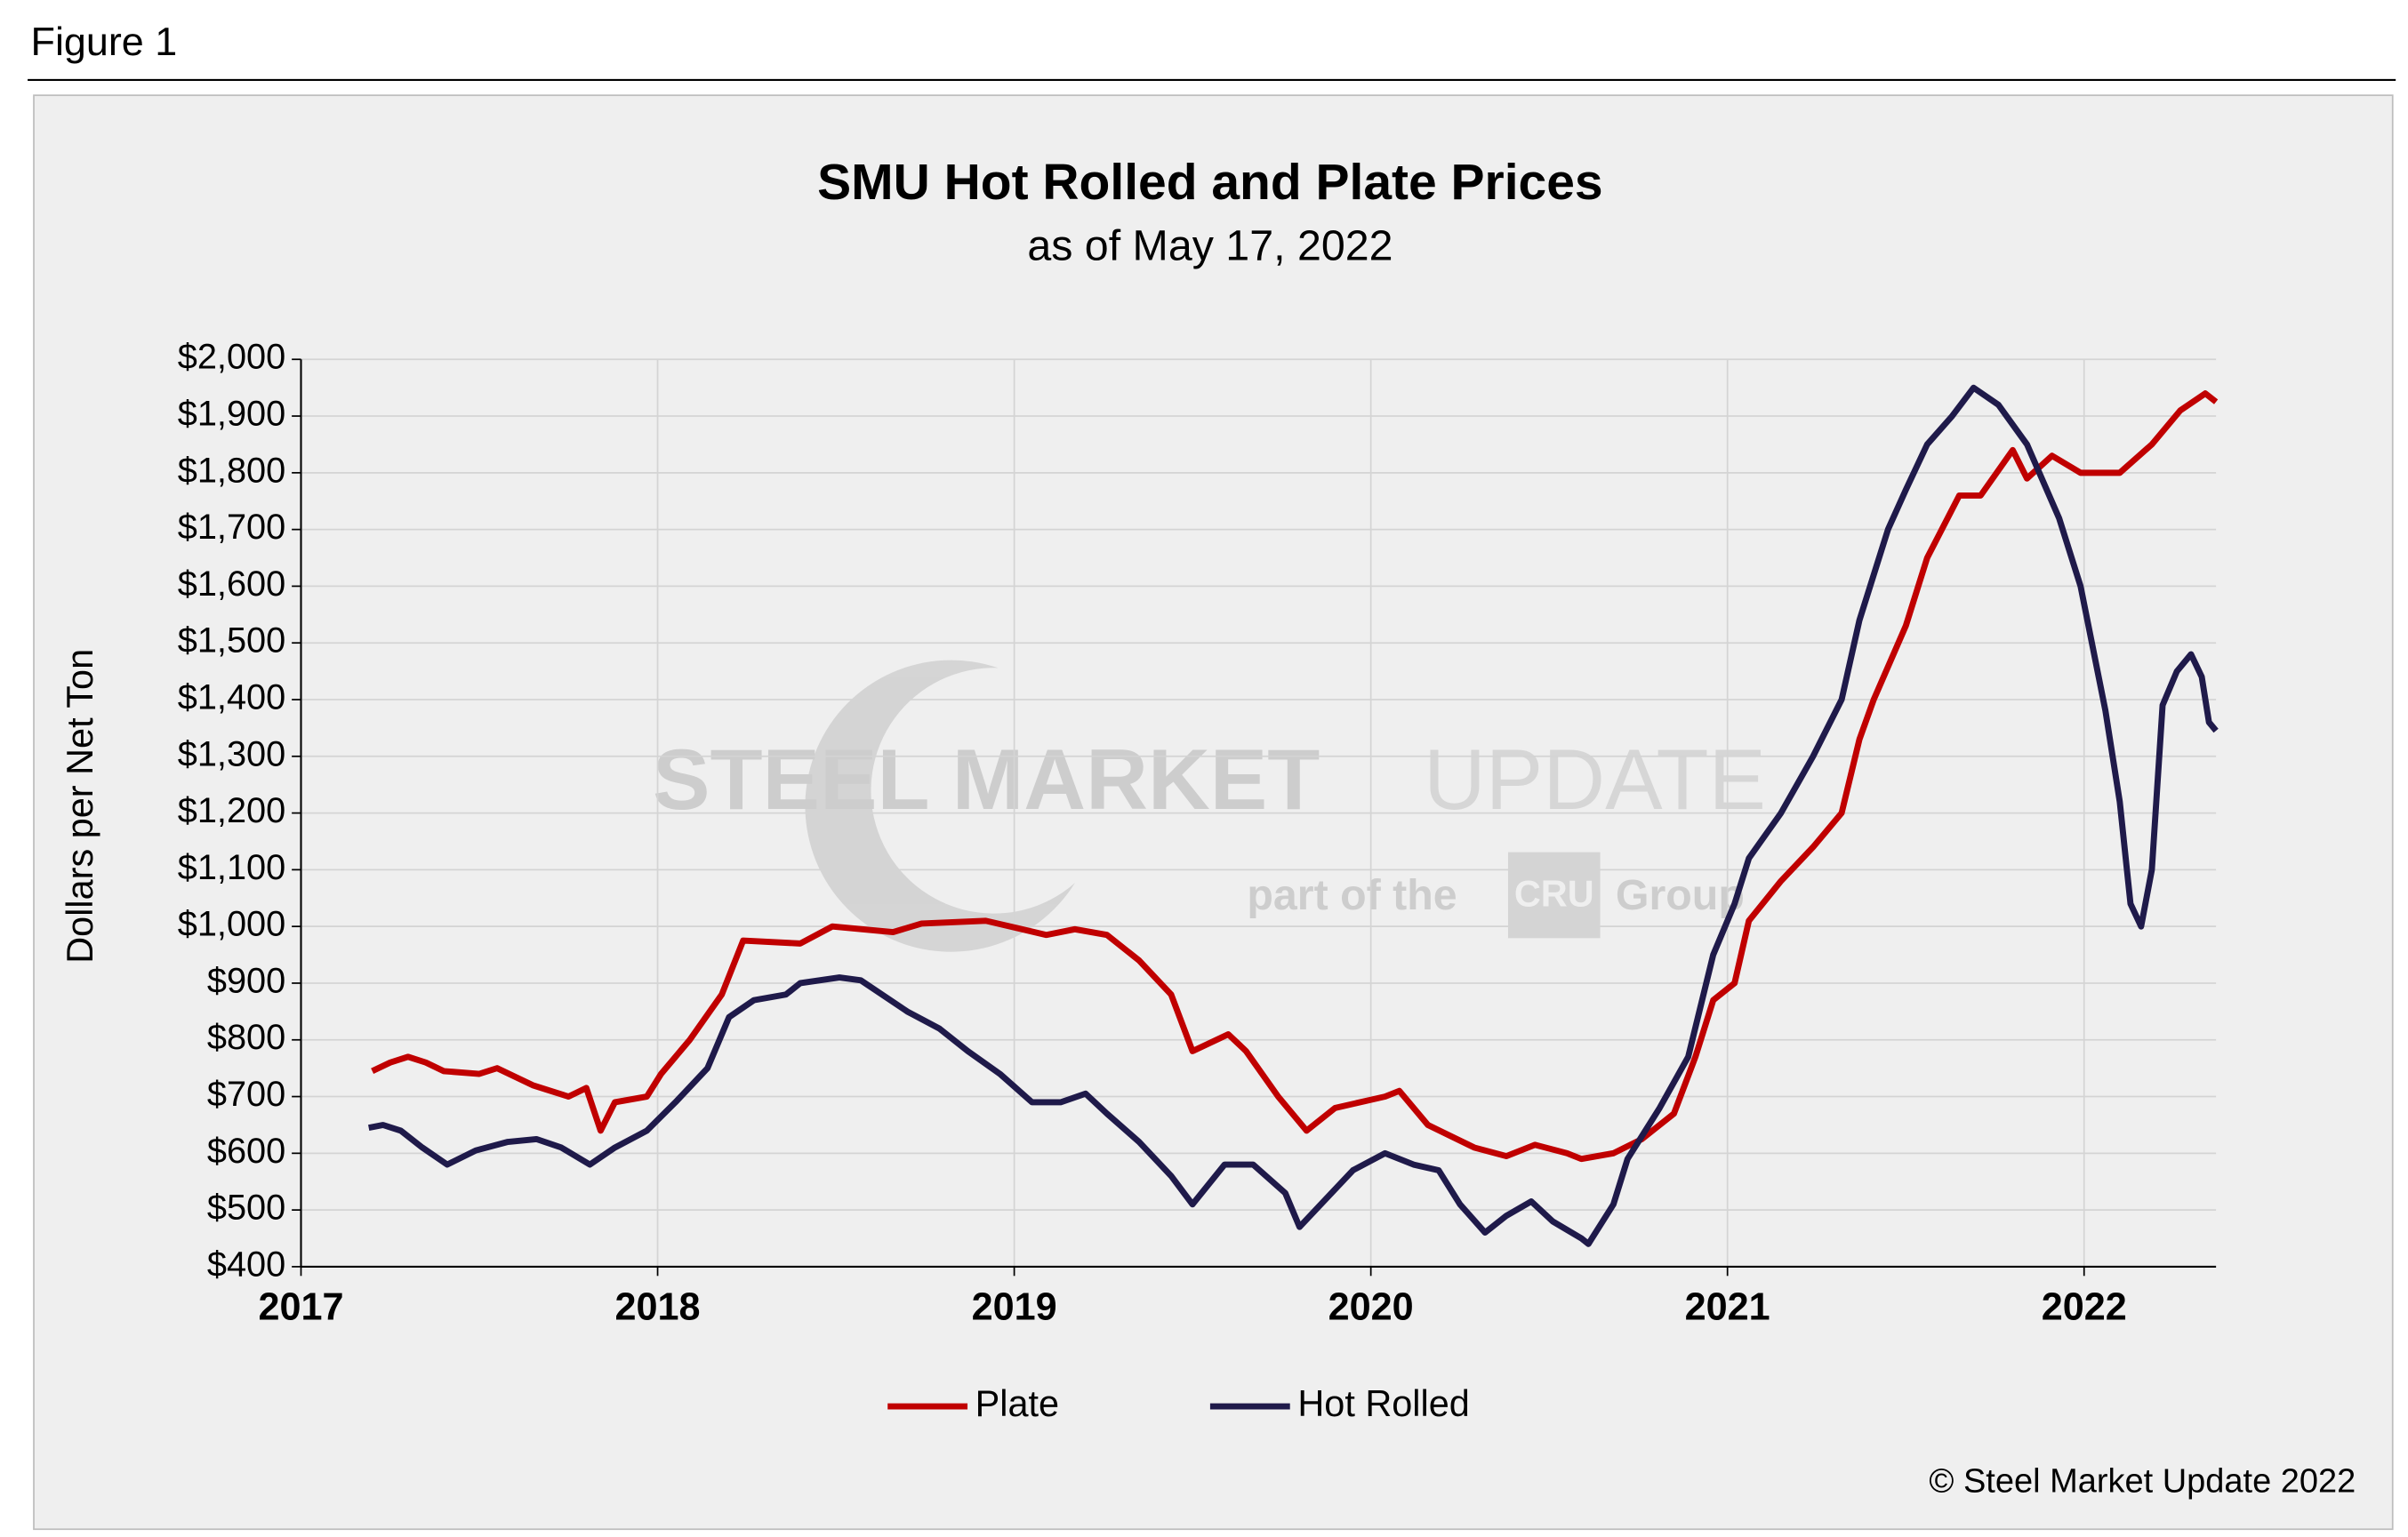 This screenshot has height=1537, width=2408. What do you see at coordinates (1383, 1403) in the screenshot?
I see `legend-label: Hot Rolled` at bounding box center [1383, 1403].